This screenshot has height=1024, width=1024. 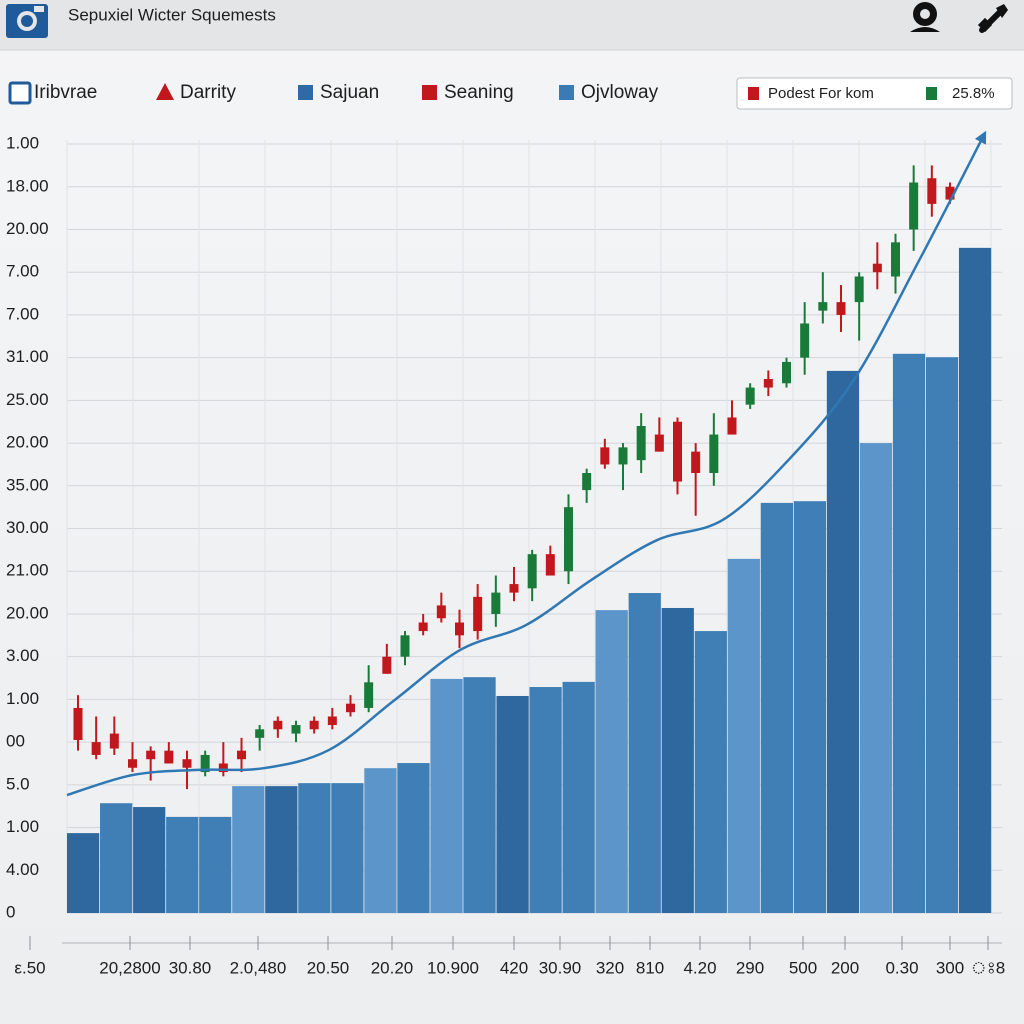 I want to click on y-tick-label: 3.00, so click(x=22, y=655).